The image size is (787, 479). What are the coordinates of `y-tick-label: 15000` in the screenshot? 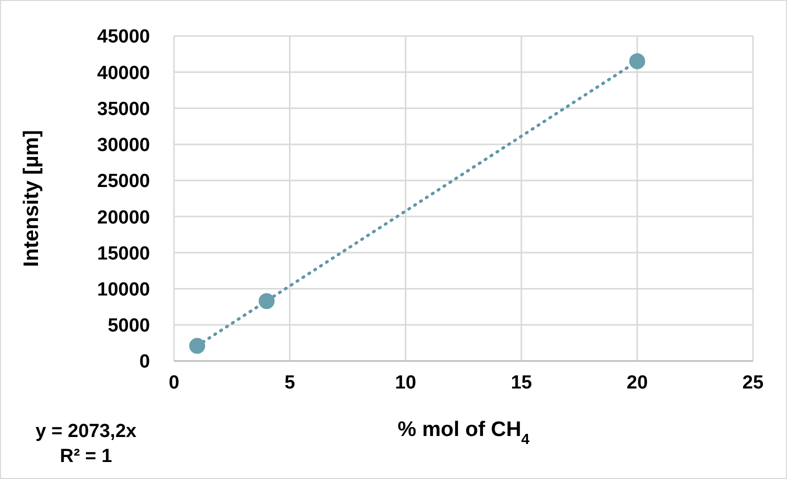 It's located at (123, 253).